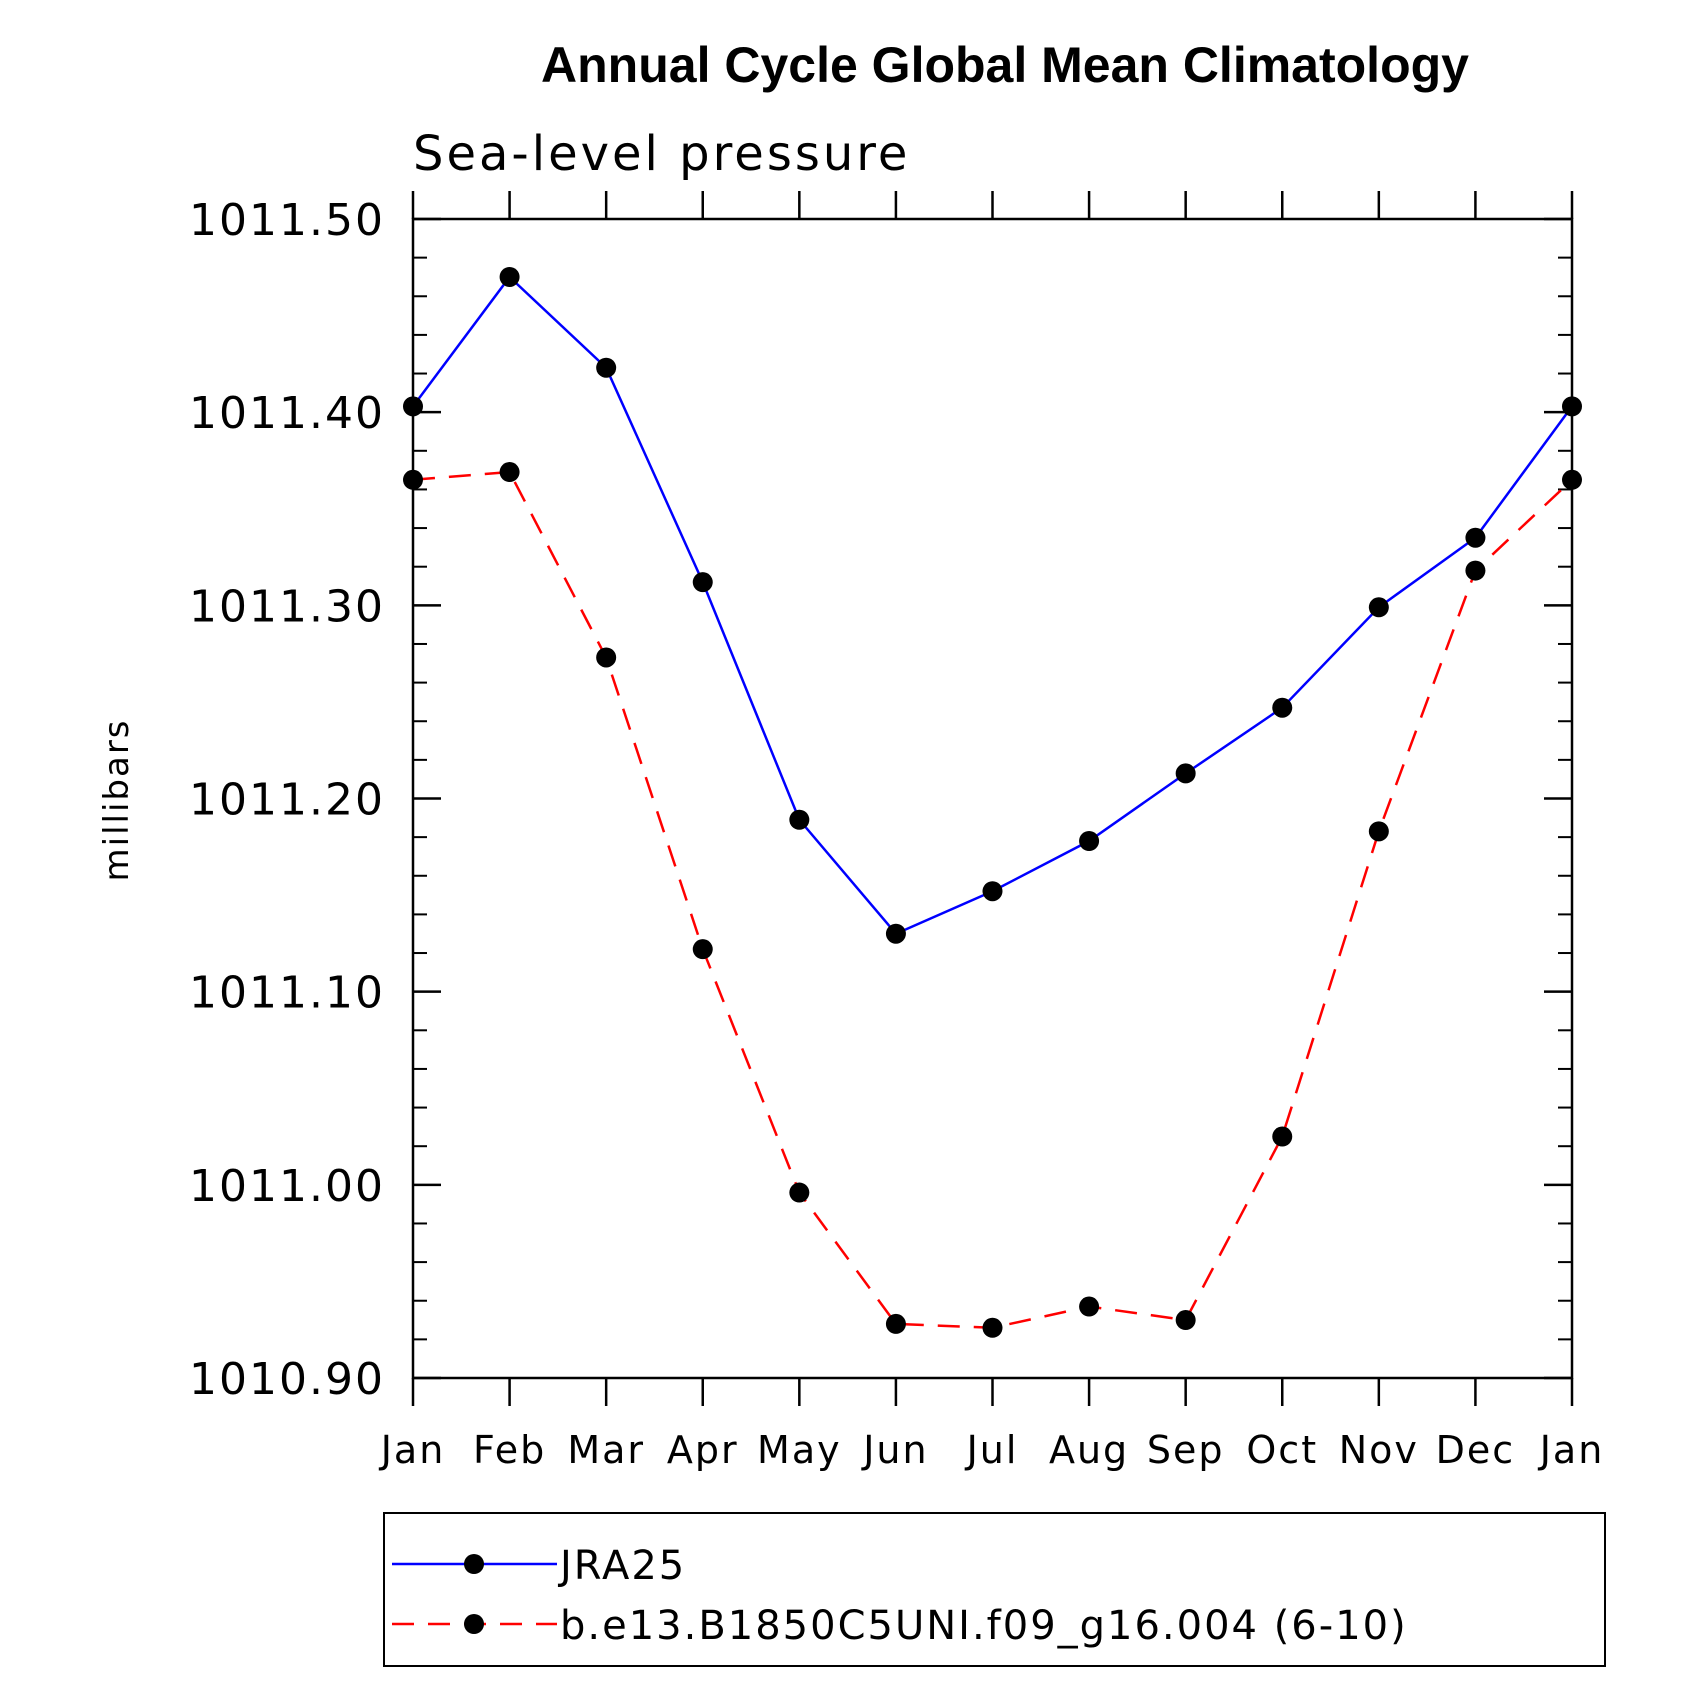 The image size is (1697, 1697). I want to click on y-tick-label: 1011.10, so click(287, 993).